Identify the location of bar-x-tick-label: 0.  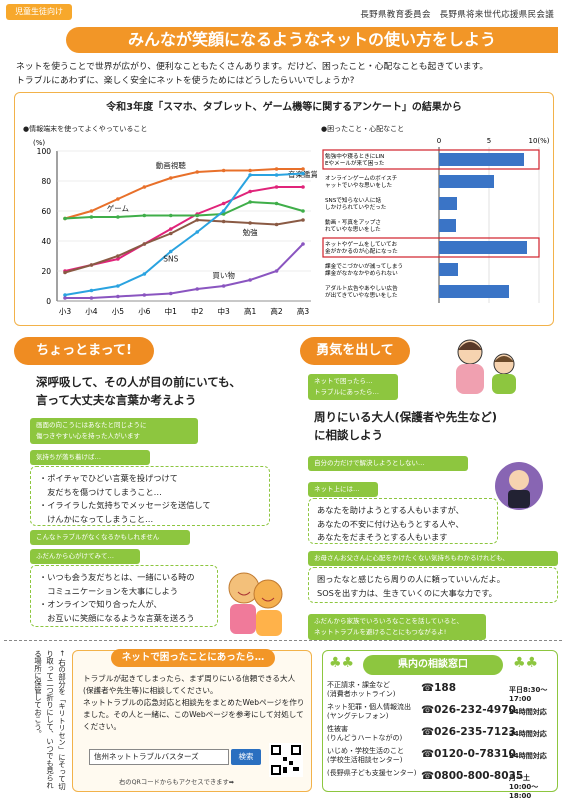
(439, 141).